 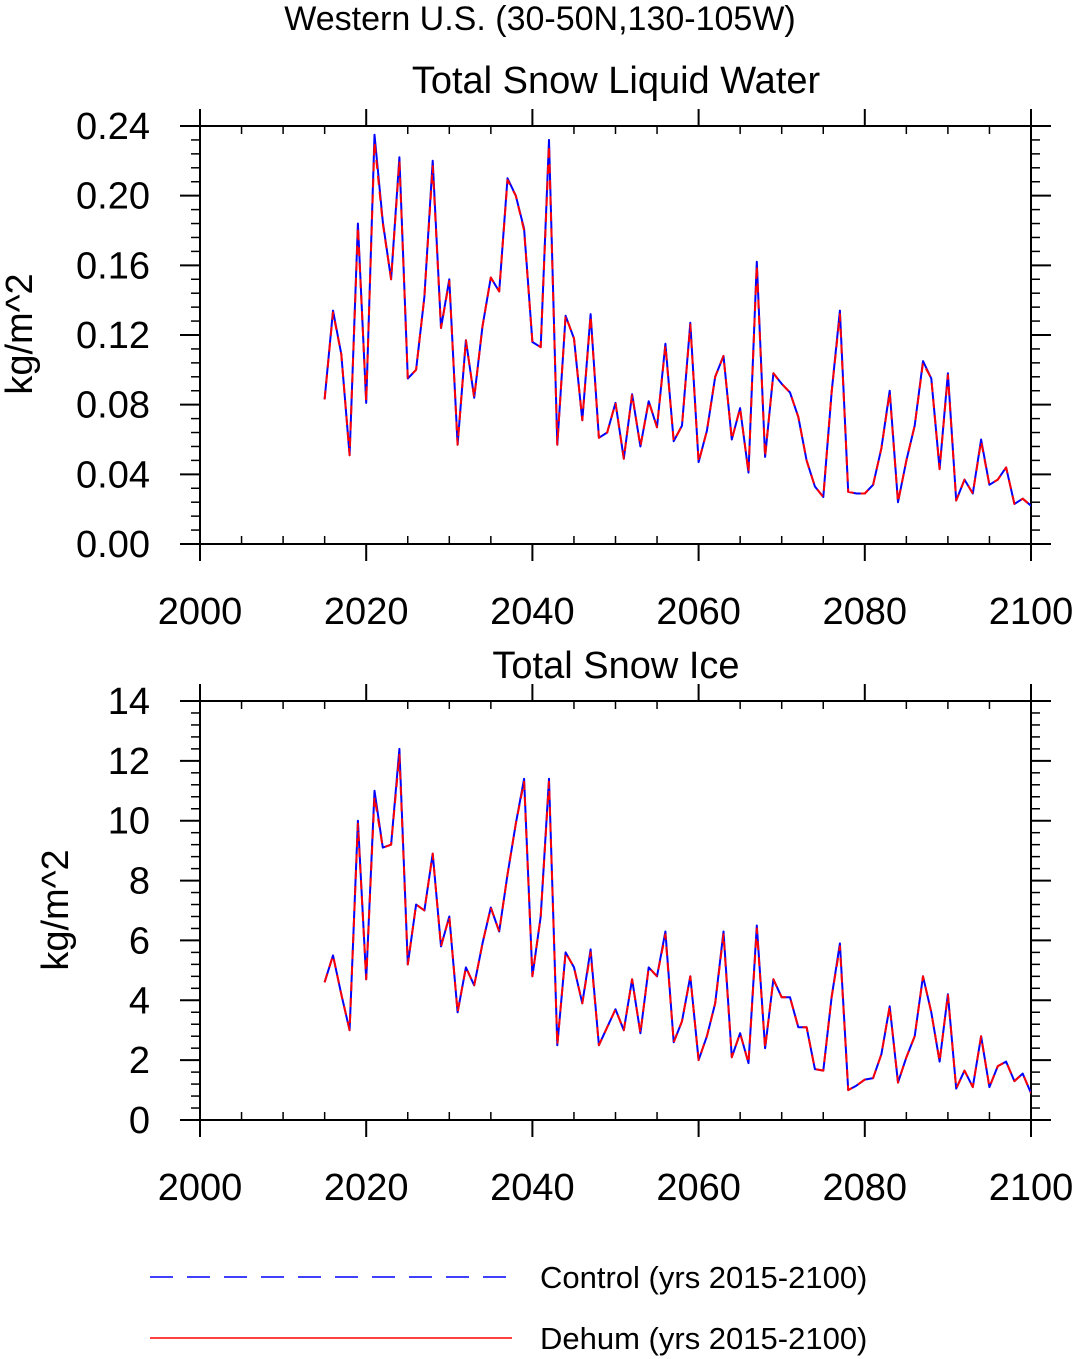 What do you see at coordinates (616, 81) in the screenshot?
I see `panel-title: Total Snow Liquid Water` at bounding box center [616, 81].